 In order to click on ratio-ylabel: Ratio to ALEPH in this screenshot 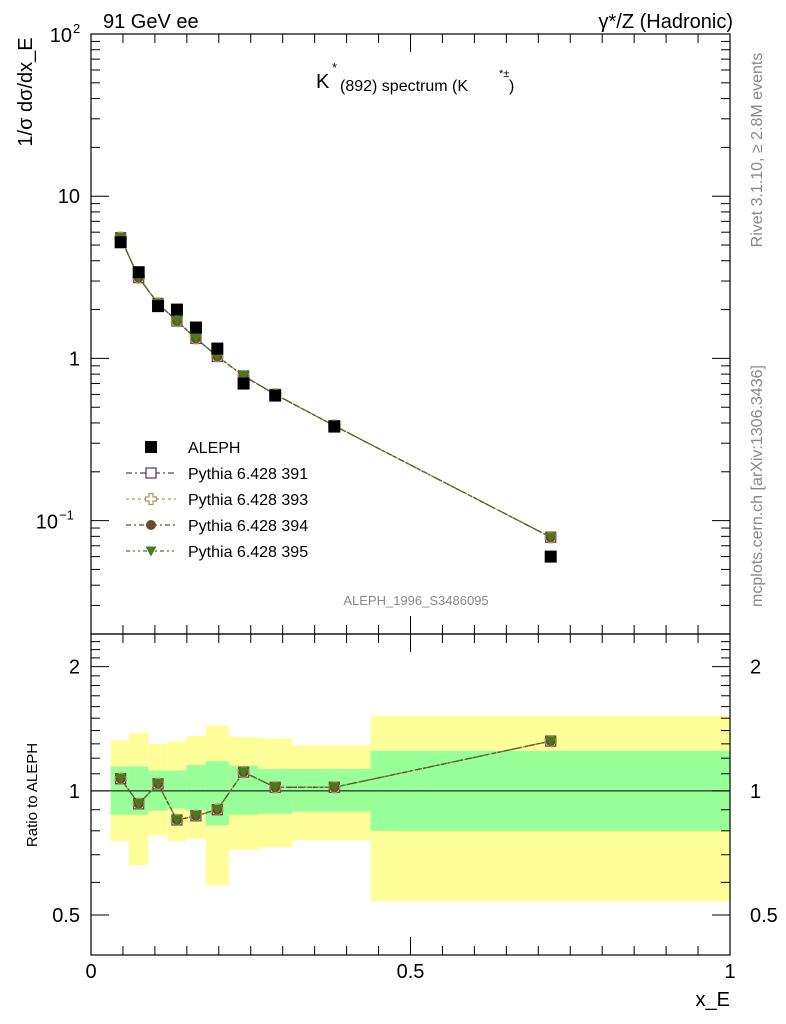, I will do `click(32, 795)`.